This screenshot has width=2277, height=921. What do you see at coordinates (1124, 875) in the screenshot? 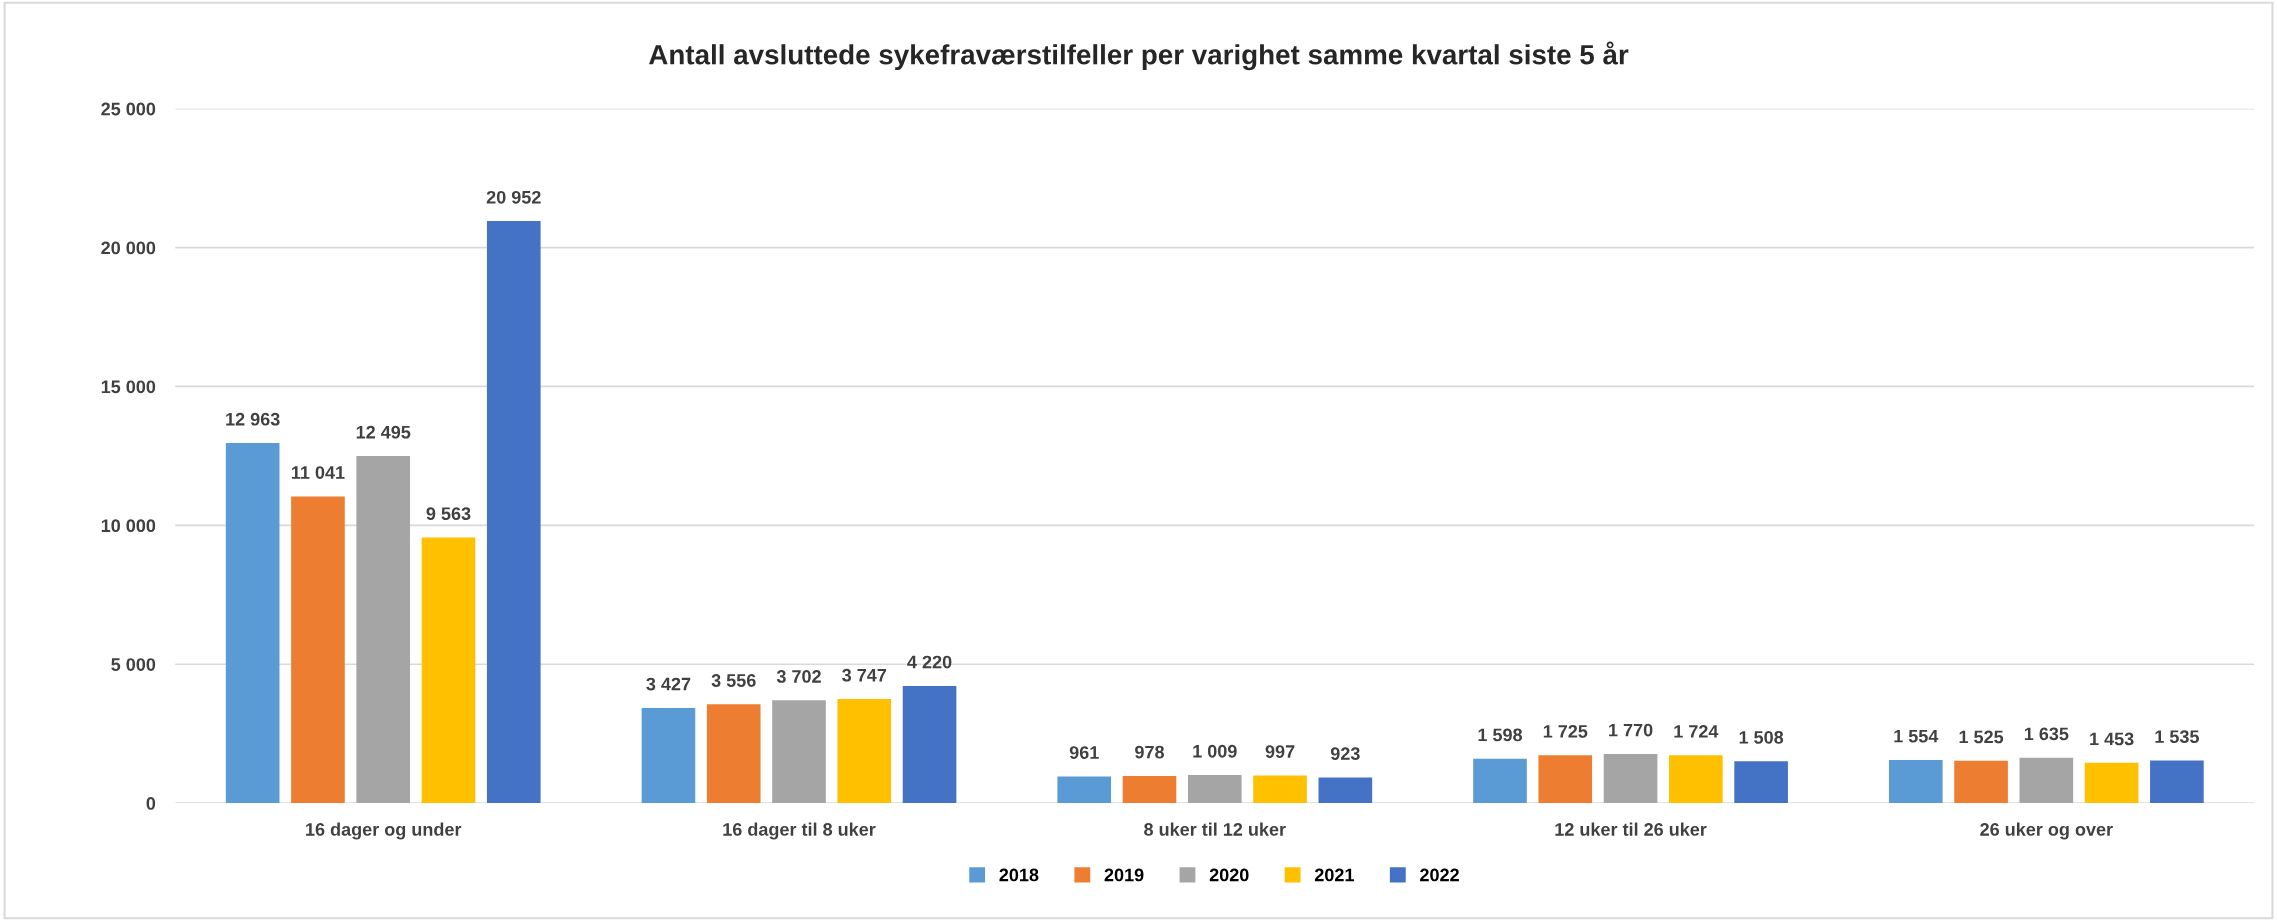
I see `legend-label: 2019` at bounding box center [1124, 875].